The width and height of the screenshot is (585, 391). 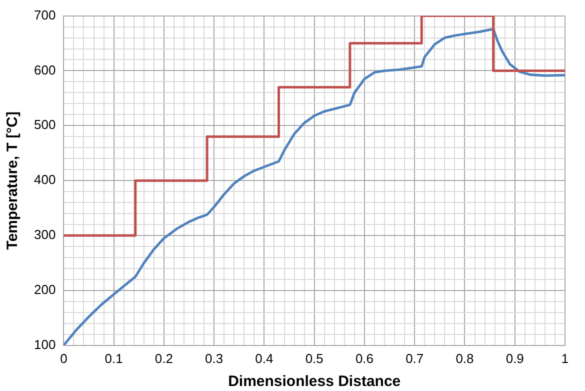 I want to click on x-tick-label: 0.7, so click(x=415, y=358).